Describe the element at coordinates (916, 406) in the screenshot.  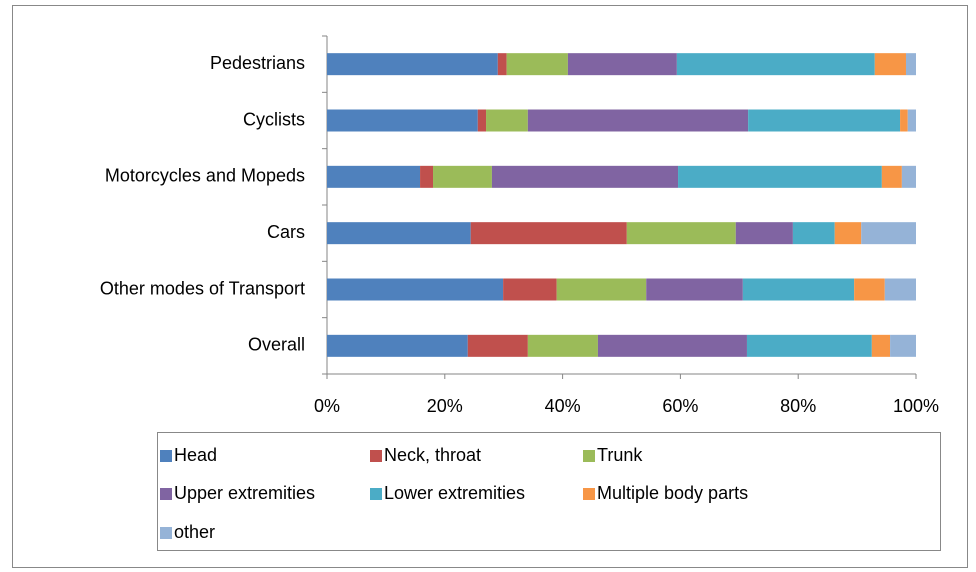
I see `x-tick-label: 100%` at that location.